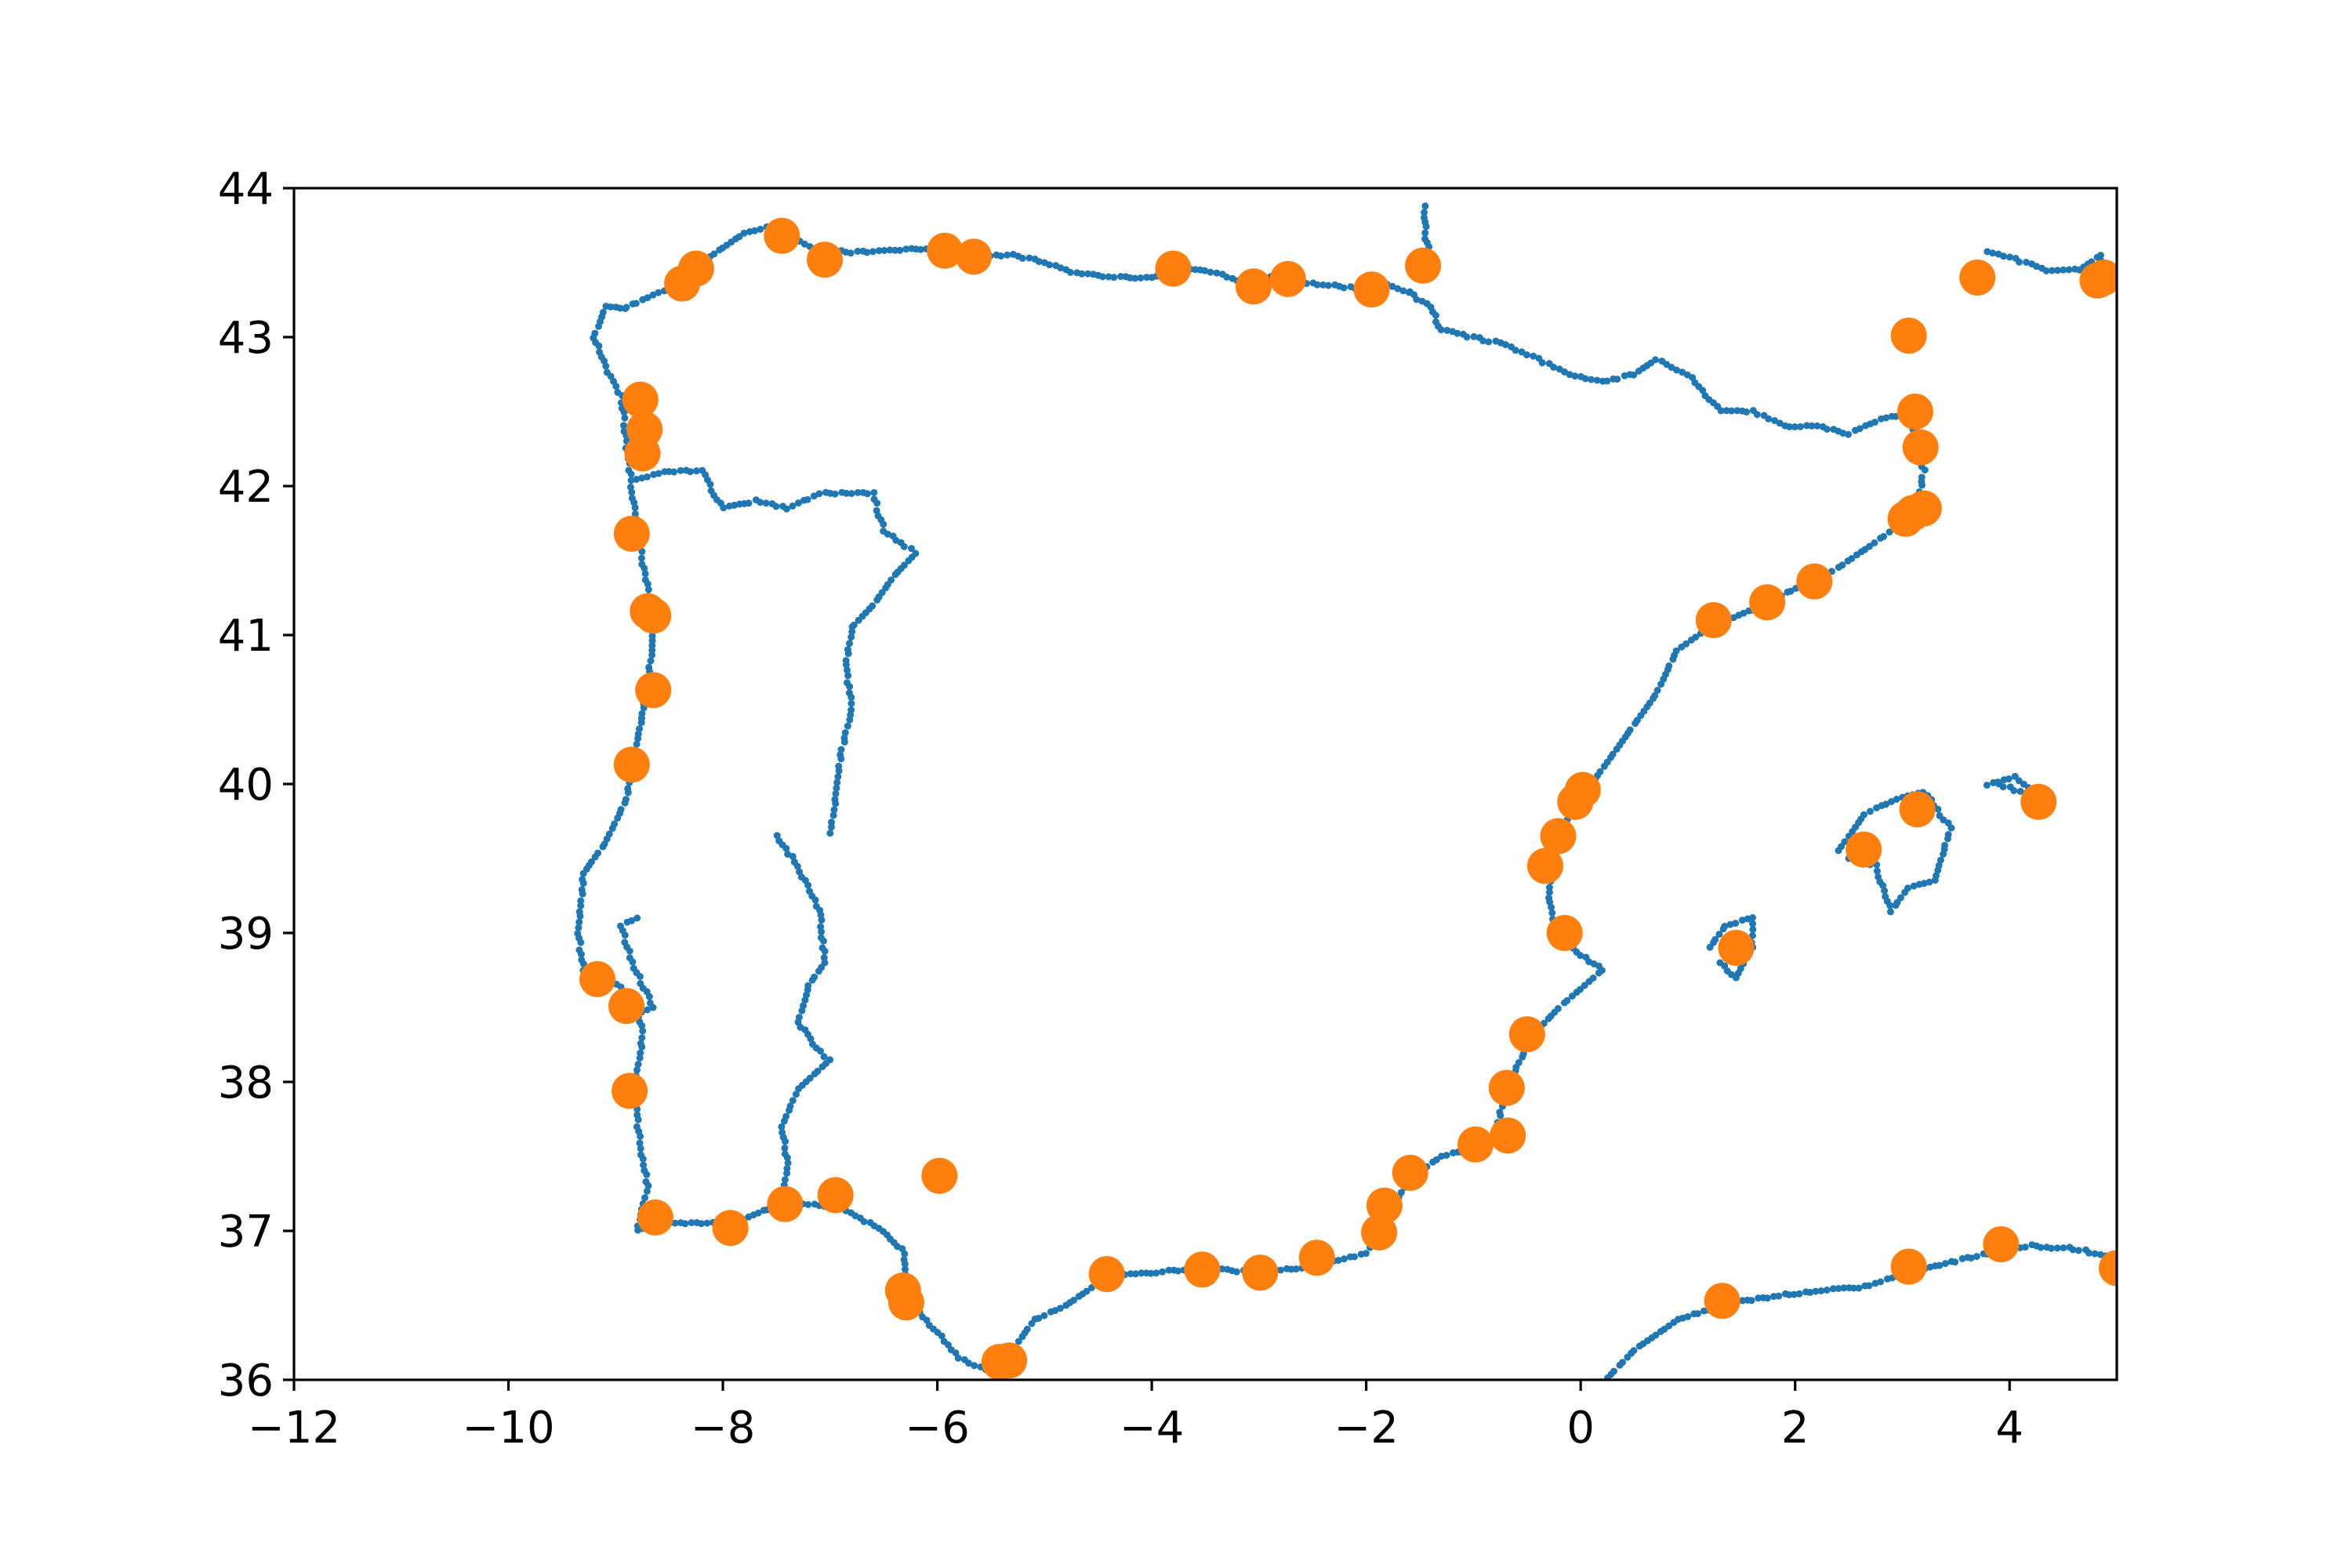 The height and width of the screenshot is (1568, 2352). I want to click on y-tick-label: 37, so click(246, 1232).